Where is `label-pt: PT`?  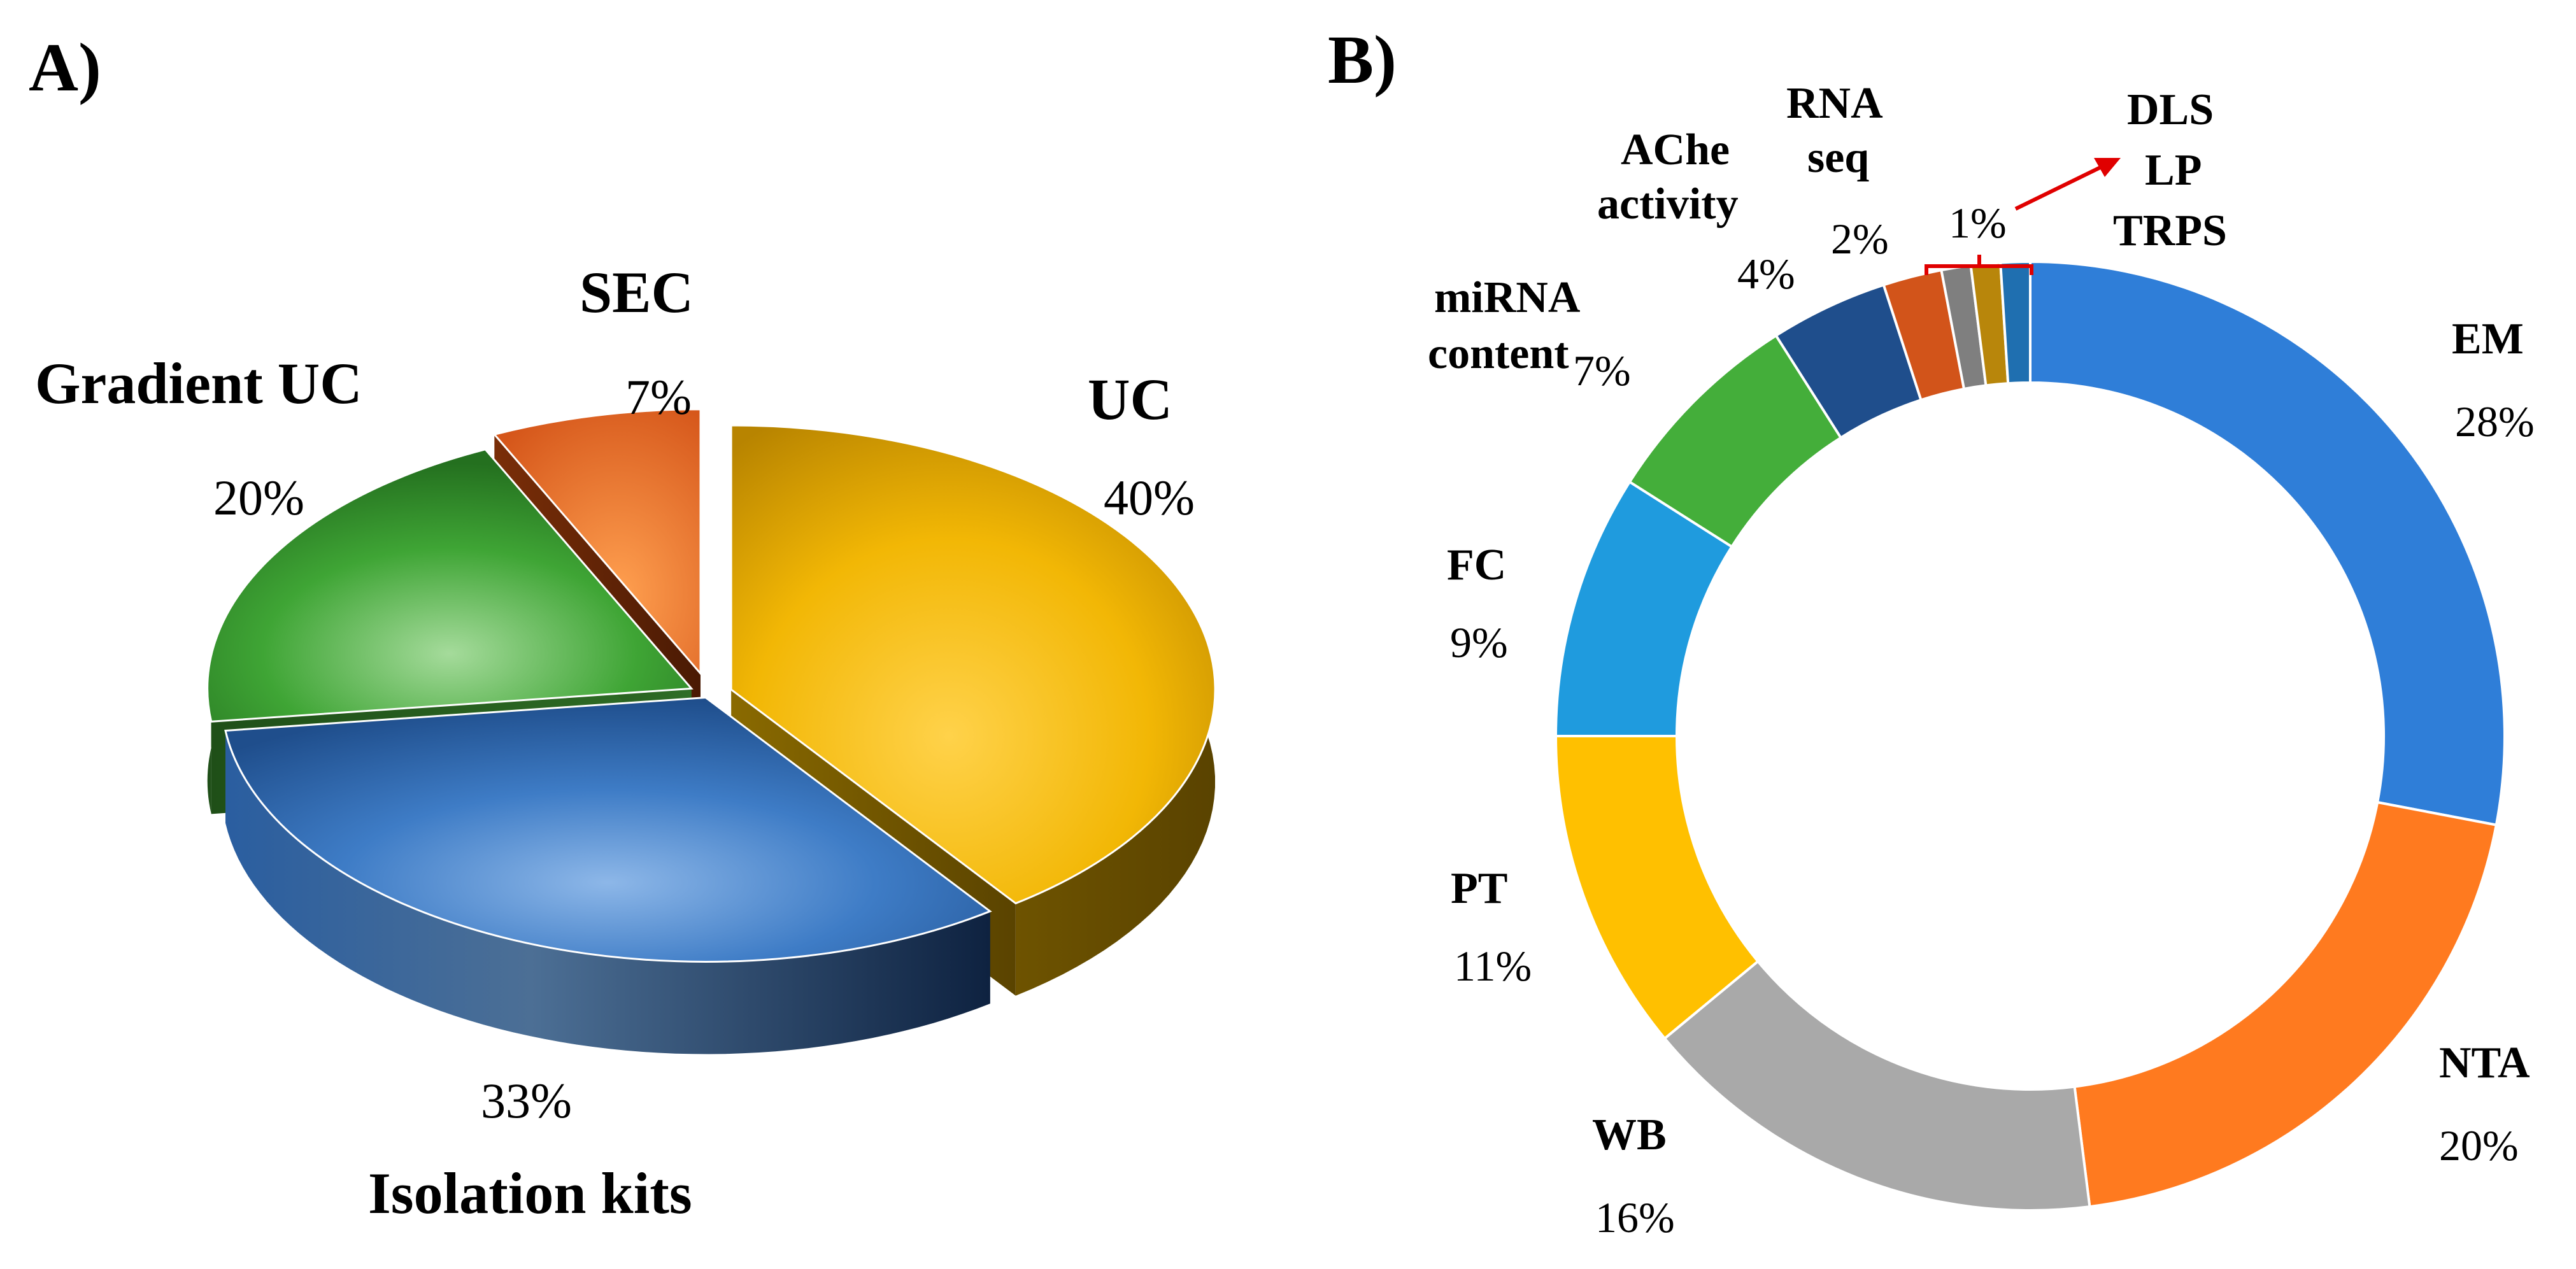 label-pt: PT is located at coordinates (1479, 889).